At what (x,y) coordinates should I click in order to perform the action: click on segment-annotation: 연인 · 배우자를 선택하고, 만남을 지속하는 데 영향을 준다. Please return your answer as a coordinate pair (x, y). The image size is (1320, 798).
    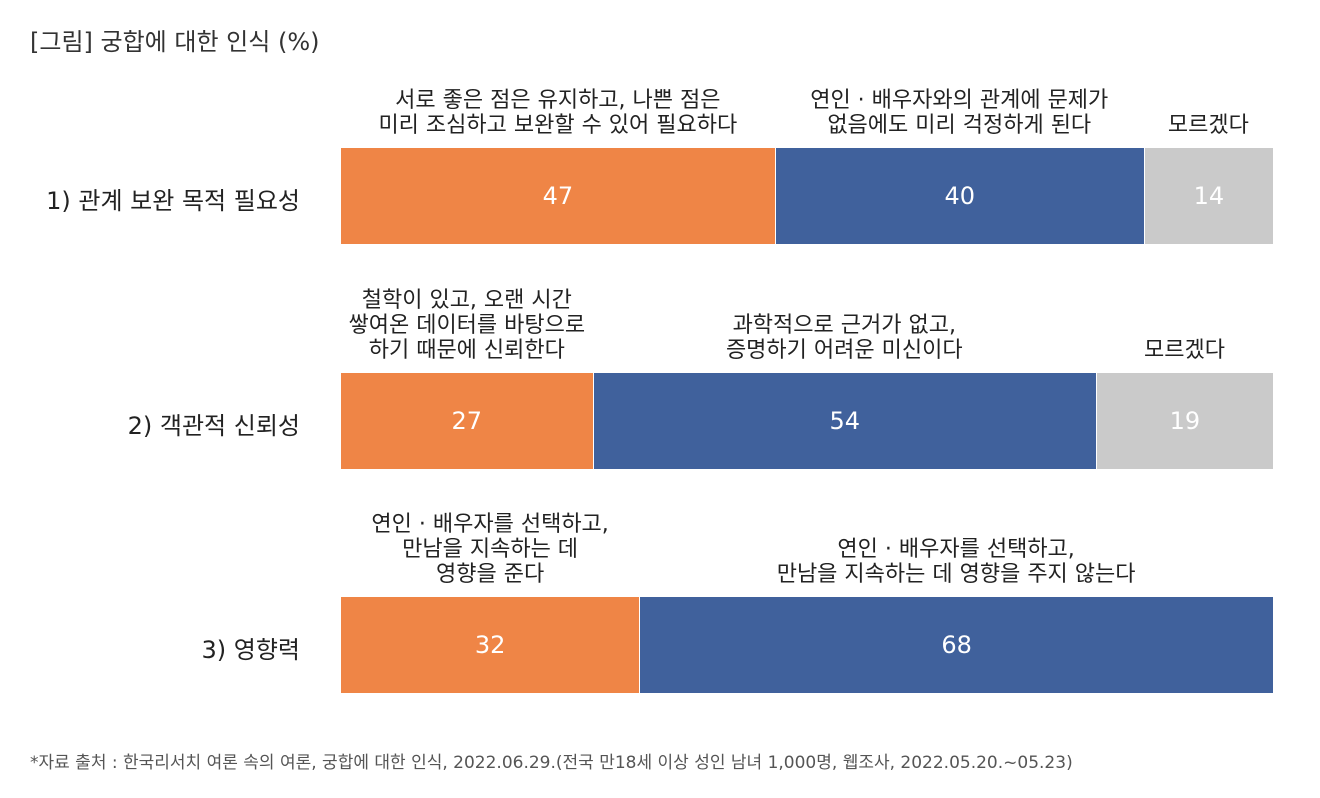
    Looking at the image, I should click on (489, 549).